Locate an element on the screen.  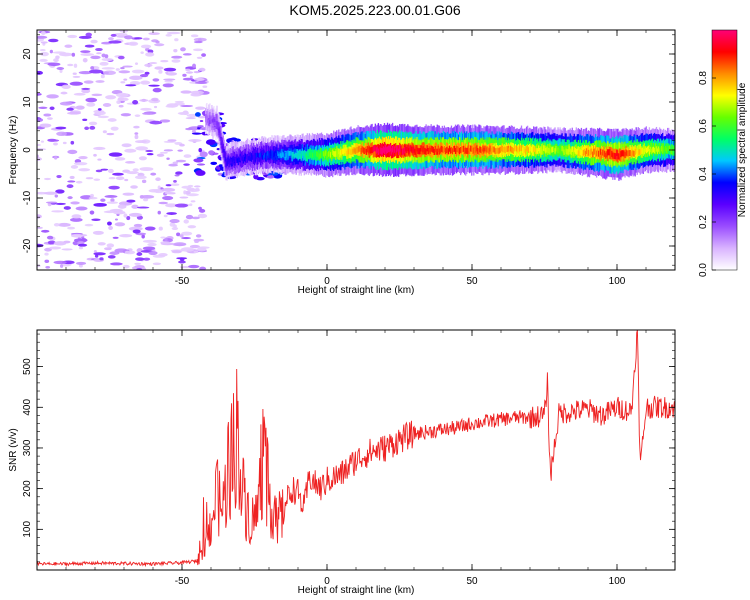
colorbar-tick-label: 0.2 is located at coordinates (703, 222).